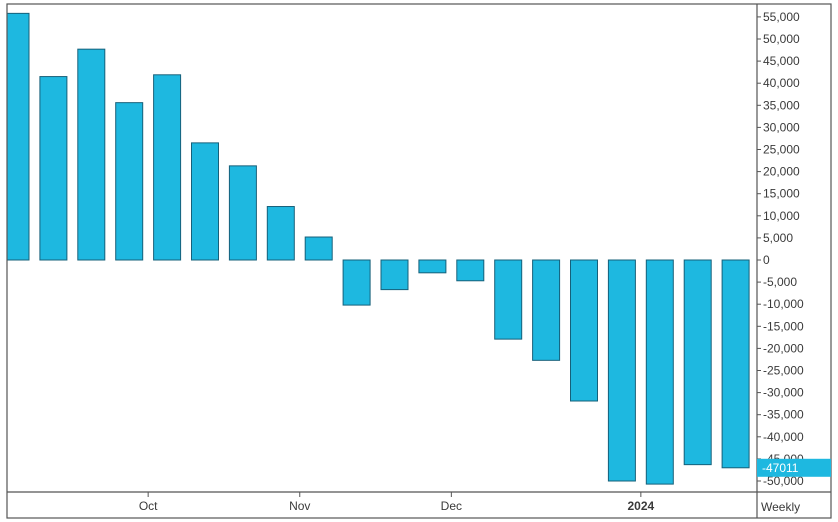  What do you see at coordinates (781, 83) in the screenshot?
I see `y-tick-label: 40,000` at bounding box center [781, 83].